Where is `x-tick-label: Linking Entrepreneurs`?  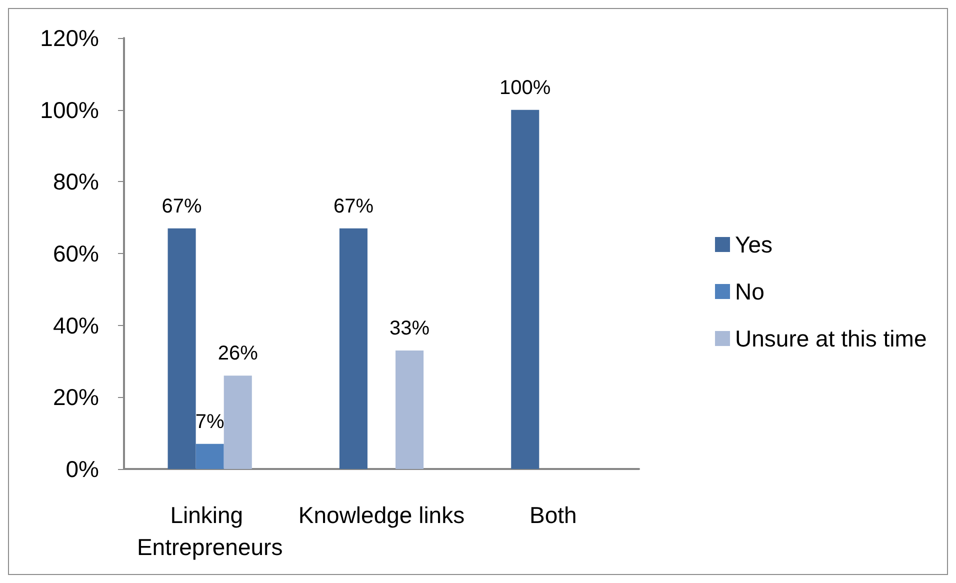 x-tick-label: Linking Entrepreneurs is located at coordinates (209, 531).